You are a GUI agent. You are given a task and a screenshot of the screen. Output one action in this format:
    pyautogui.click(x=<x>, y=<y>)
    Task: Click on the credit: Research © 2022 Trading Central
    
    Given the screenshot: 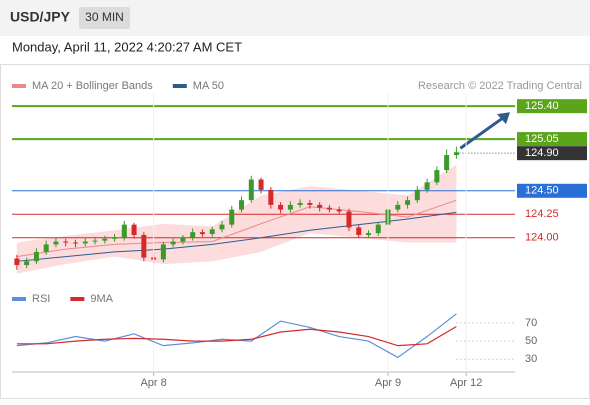 What is the action you would take?
    pyautogui.click(x=500, y=86)
    